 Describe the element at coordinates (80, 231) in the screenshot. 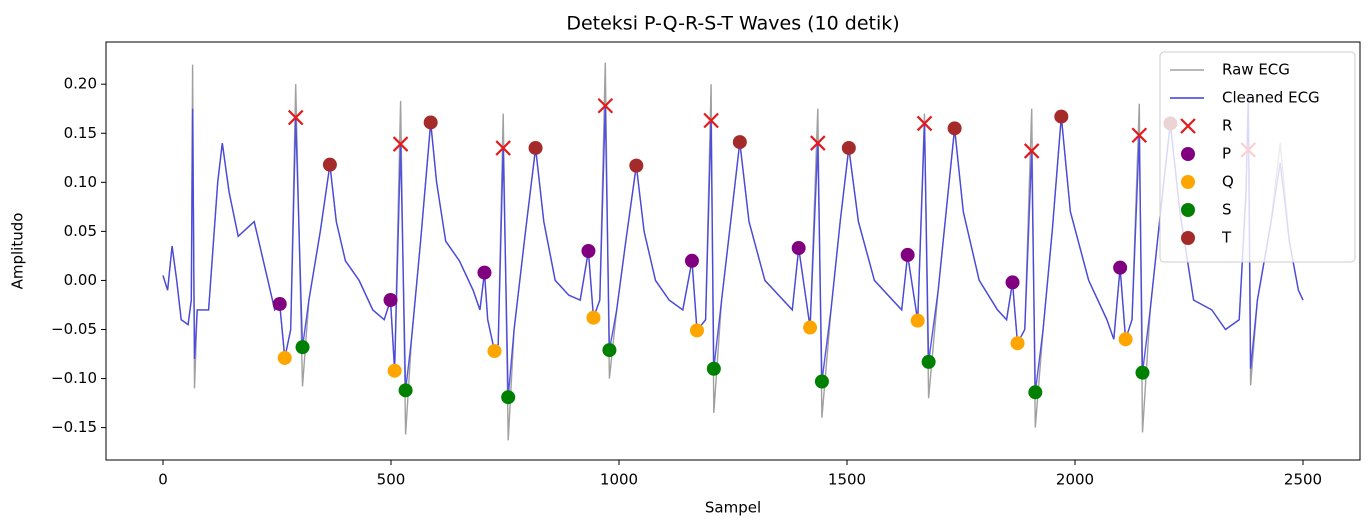

I see `y-tick-label: 0.05` at that location.